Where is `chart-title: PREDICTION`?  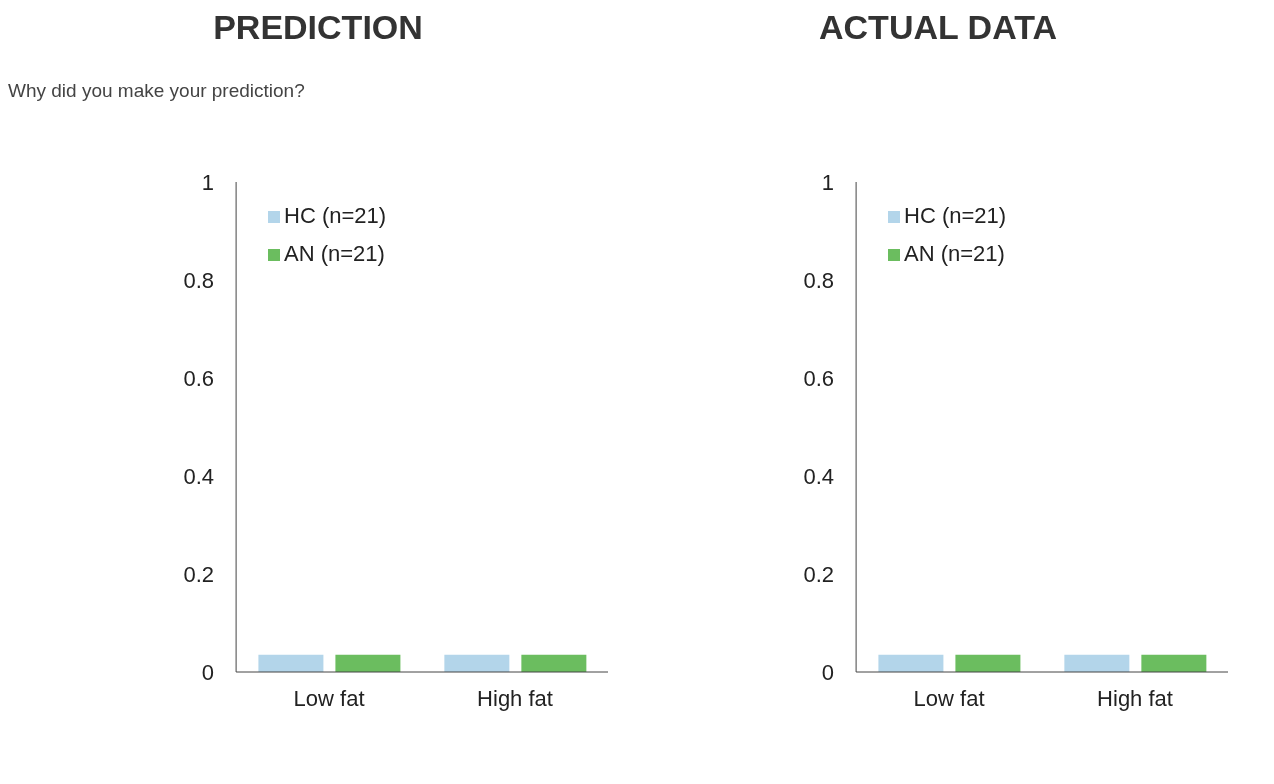
chart-title: PREDICTION is located at coordinates (318, 28).